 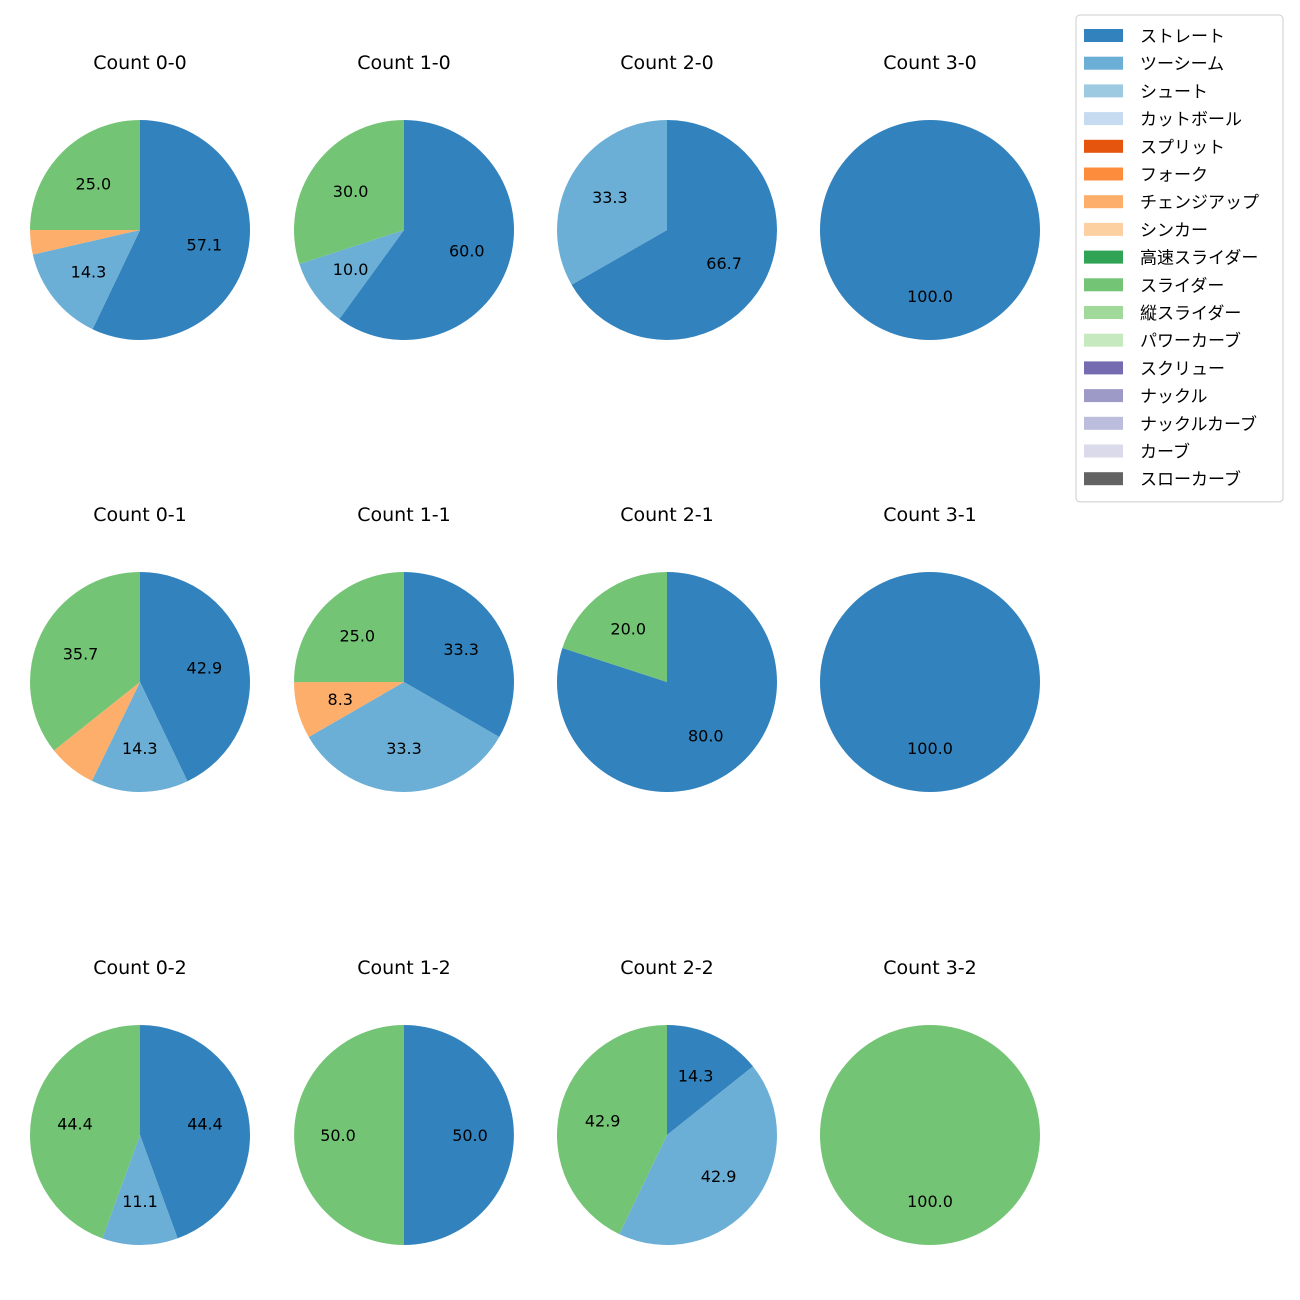 What do you see at coordinates (467, 250) in the screenshot?
I see `pie-label-count-1-0-0: 60.0` at bounding box center [467, 250].